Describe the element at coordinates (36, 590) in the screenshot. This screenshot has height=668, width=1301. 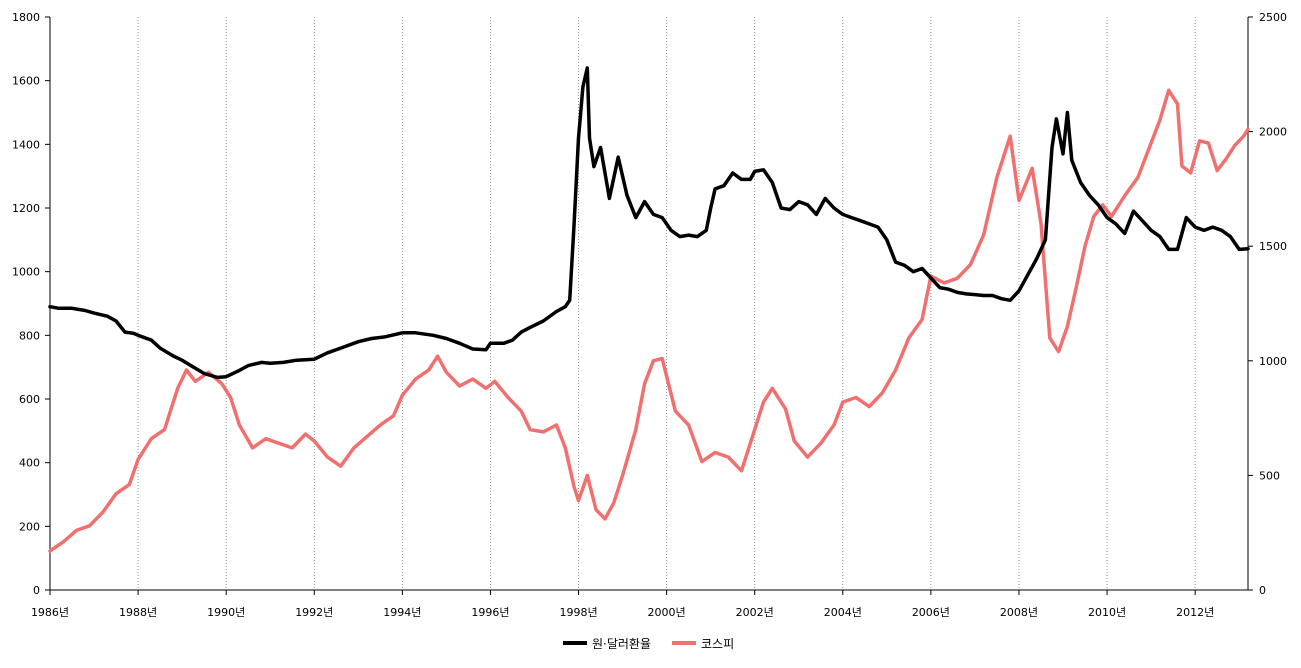
I see `y-tick-label: 0` at that location.